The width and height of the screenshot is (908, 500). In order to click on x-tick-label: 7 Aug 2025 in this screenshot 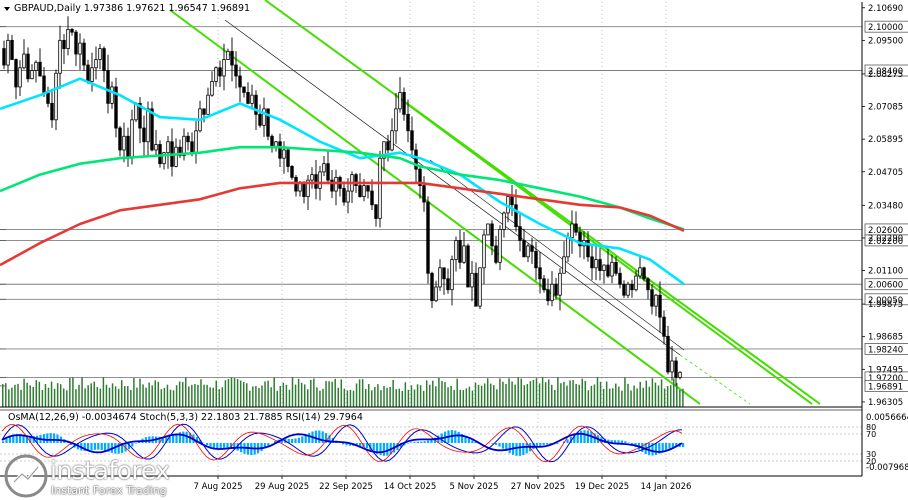, I will do `click(217, 487)`.